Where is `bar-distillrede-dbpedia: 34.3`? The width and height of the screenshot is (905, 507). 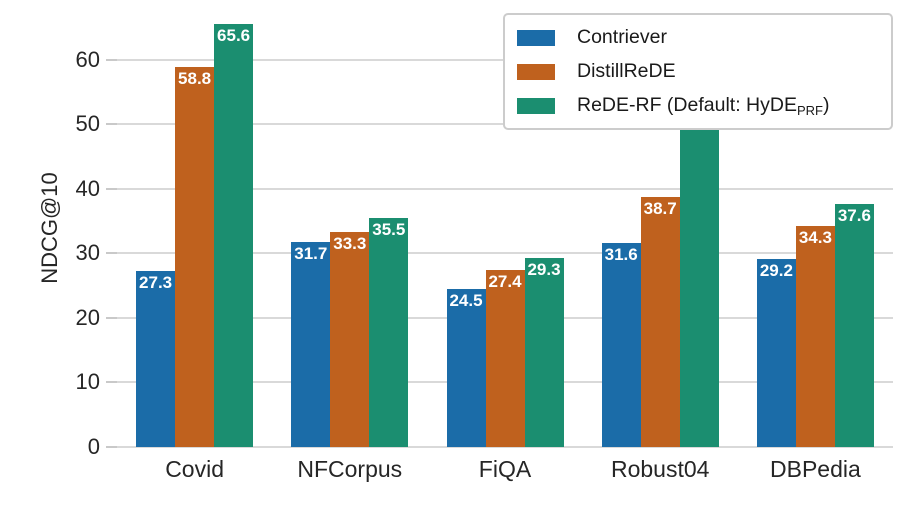 bar-distillrede-dbpedia: 34.3 is located at coordinates (815, 336).